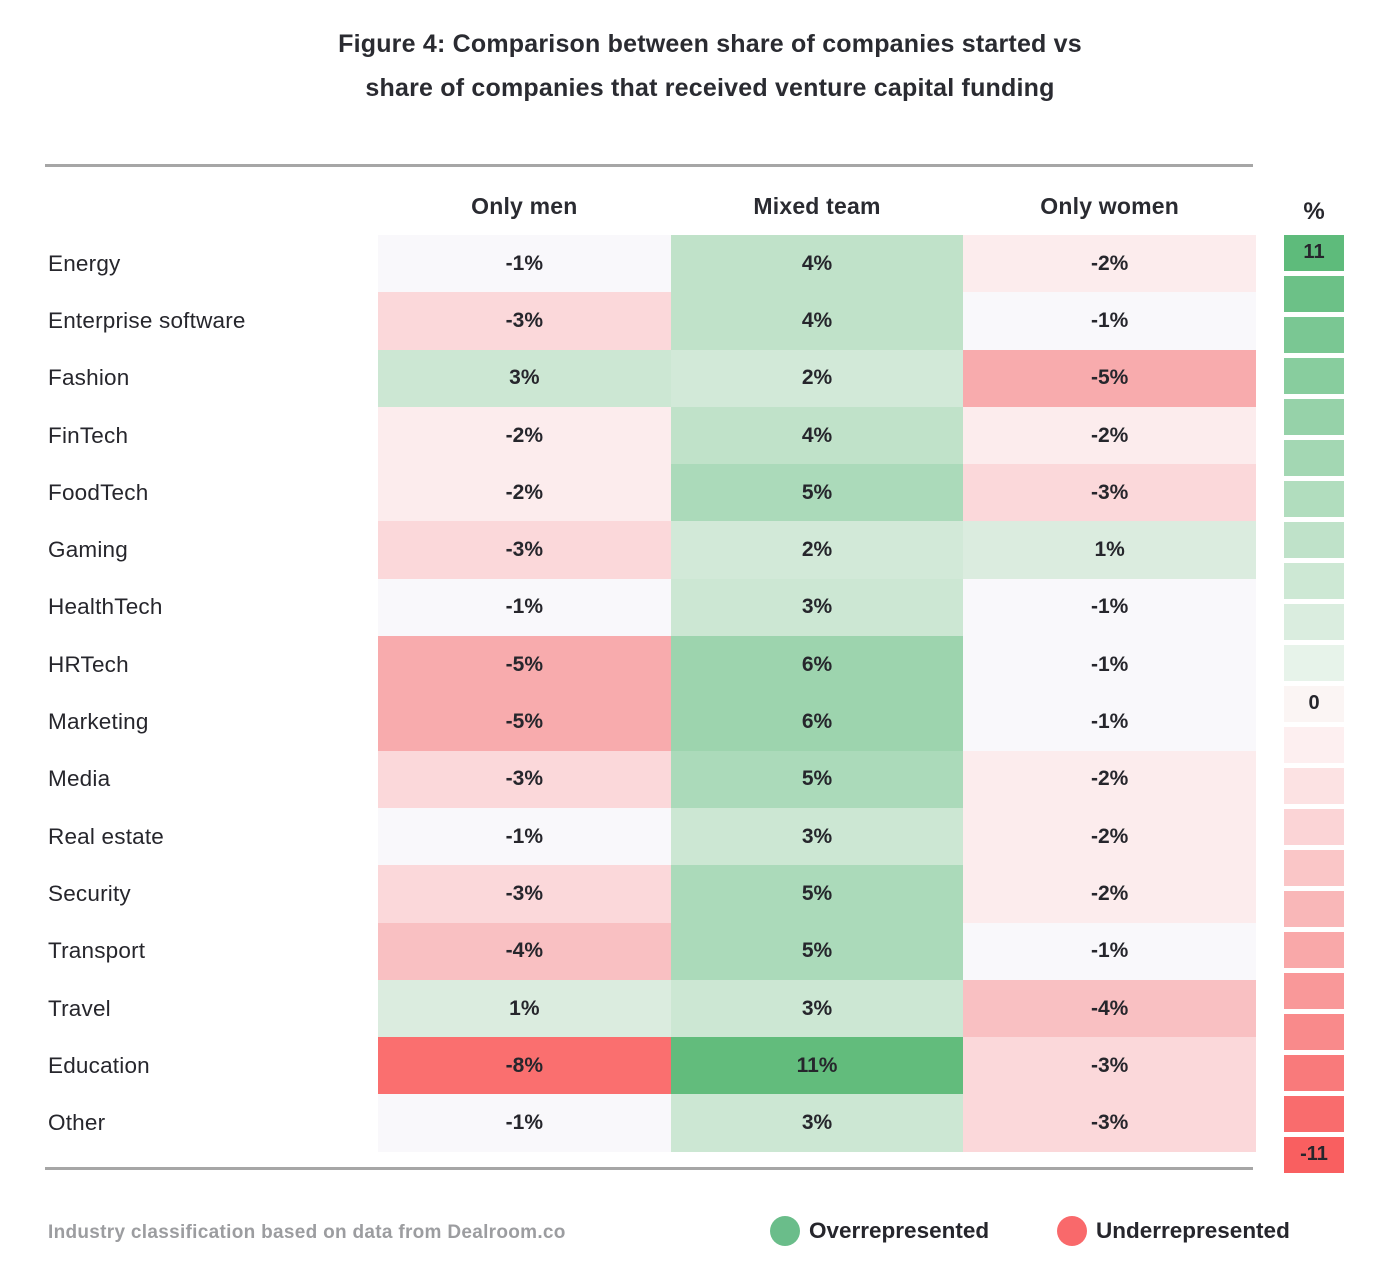 This screenshot has width=1375, height=1277. Describe the element at coordinates (651, 1066) in the screenshot. I see `table-row: Education -8% 11% -3%` at that location.